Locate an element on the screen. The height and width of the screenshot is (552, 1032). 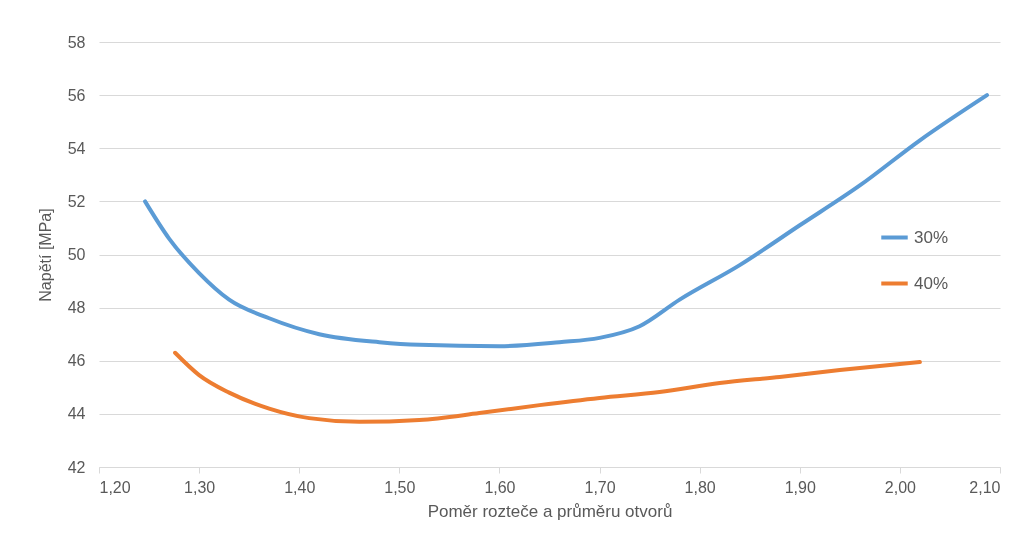
x-tick-label: 1,60 is located at coordinates (500, 487).